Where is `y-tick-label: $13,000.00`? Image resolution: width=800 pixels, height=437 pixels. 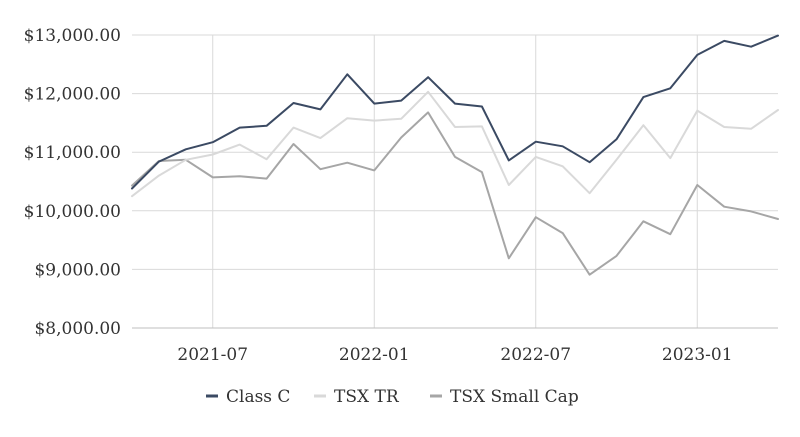 y-tick-label: $13,000.00 is located at coordinates (72, 36).